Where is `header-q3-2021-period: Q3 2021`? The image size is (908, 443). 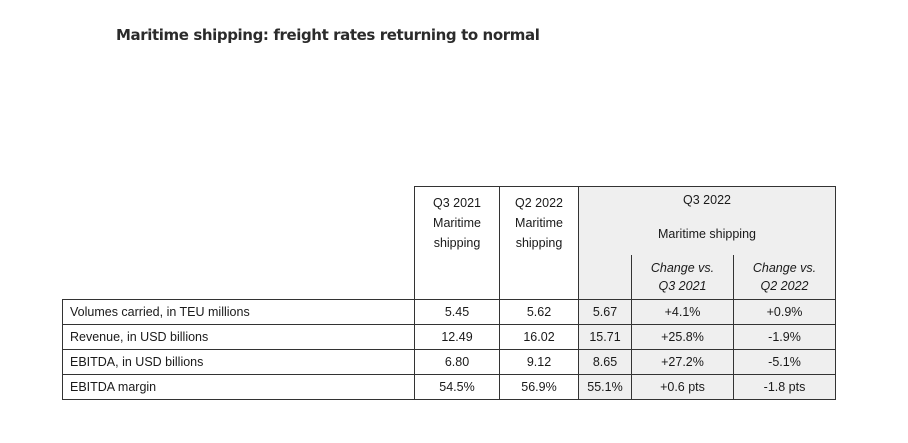
header-q3-2021-period: Q3 2021 is located at coordinates (457, 203).